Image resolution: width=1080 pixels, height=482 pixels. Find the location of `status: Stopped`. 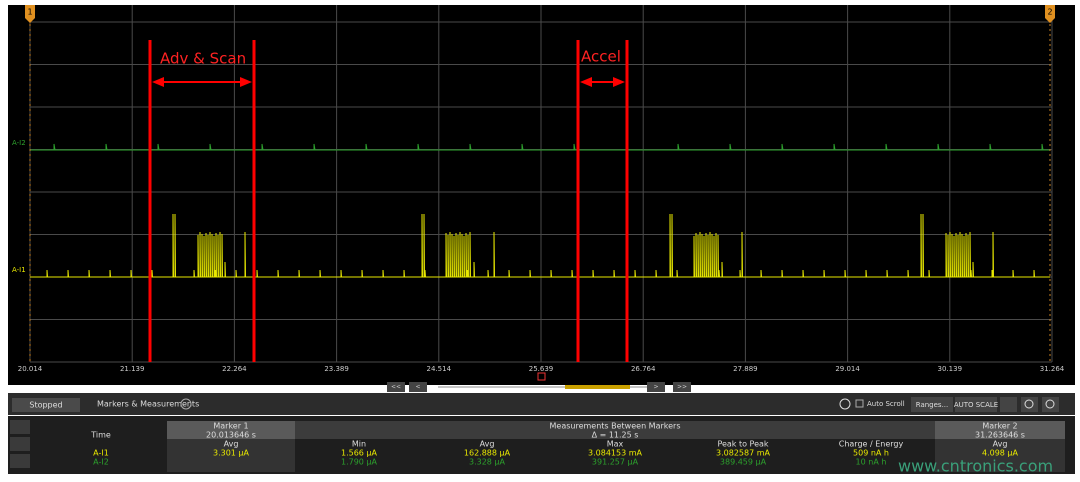

status: Stopped is located at coordinates (45, 405).